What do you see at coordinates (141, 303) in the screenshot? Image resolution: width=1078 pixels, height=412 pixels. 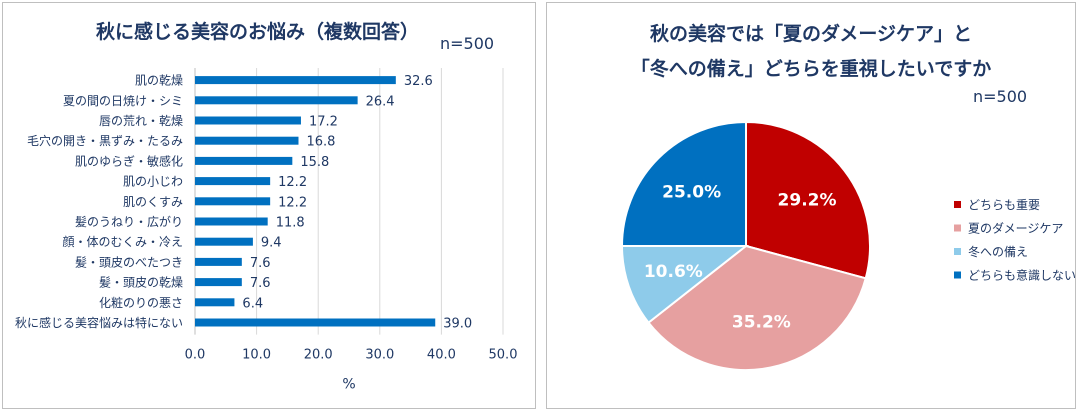 I see `category-label: 化粧のりの悪さ` at bounding box center [141, 303].